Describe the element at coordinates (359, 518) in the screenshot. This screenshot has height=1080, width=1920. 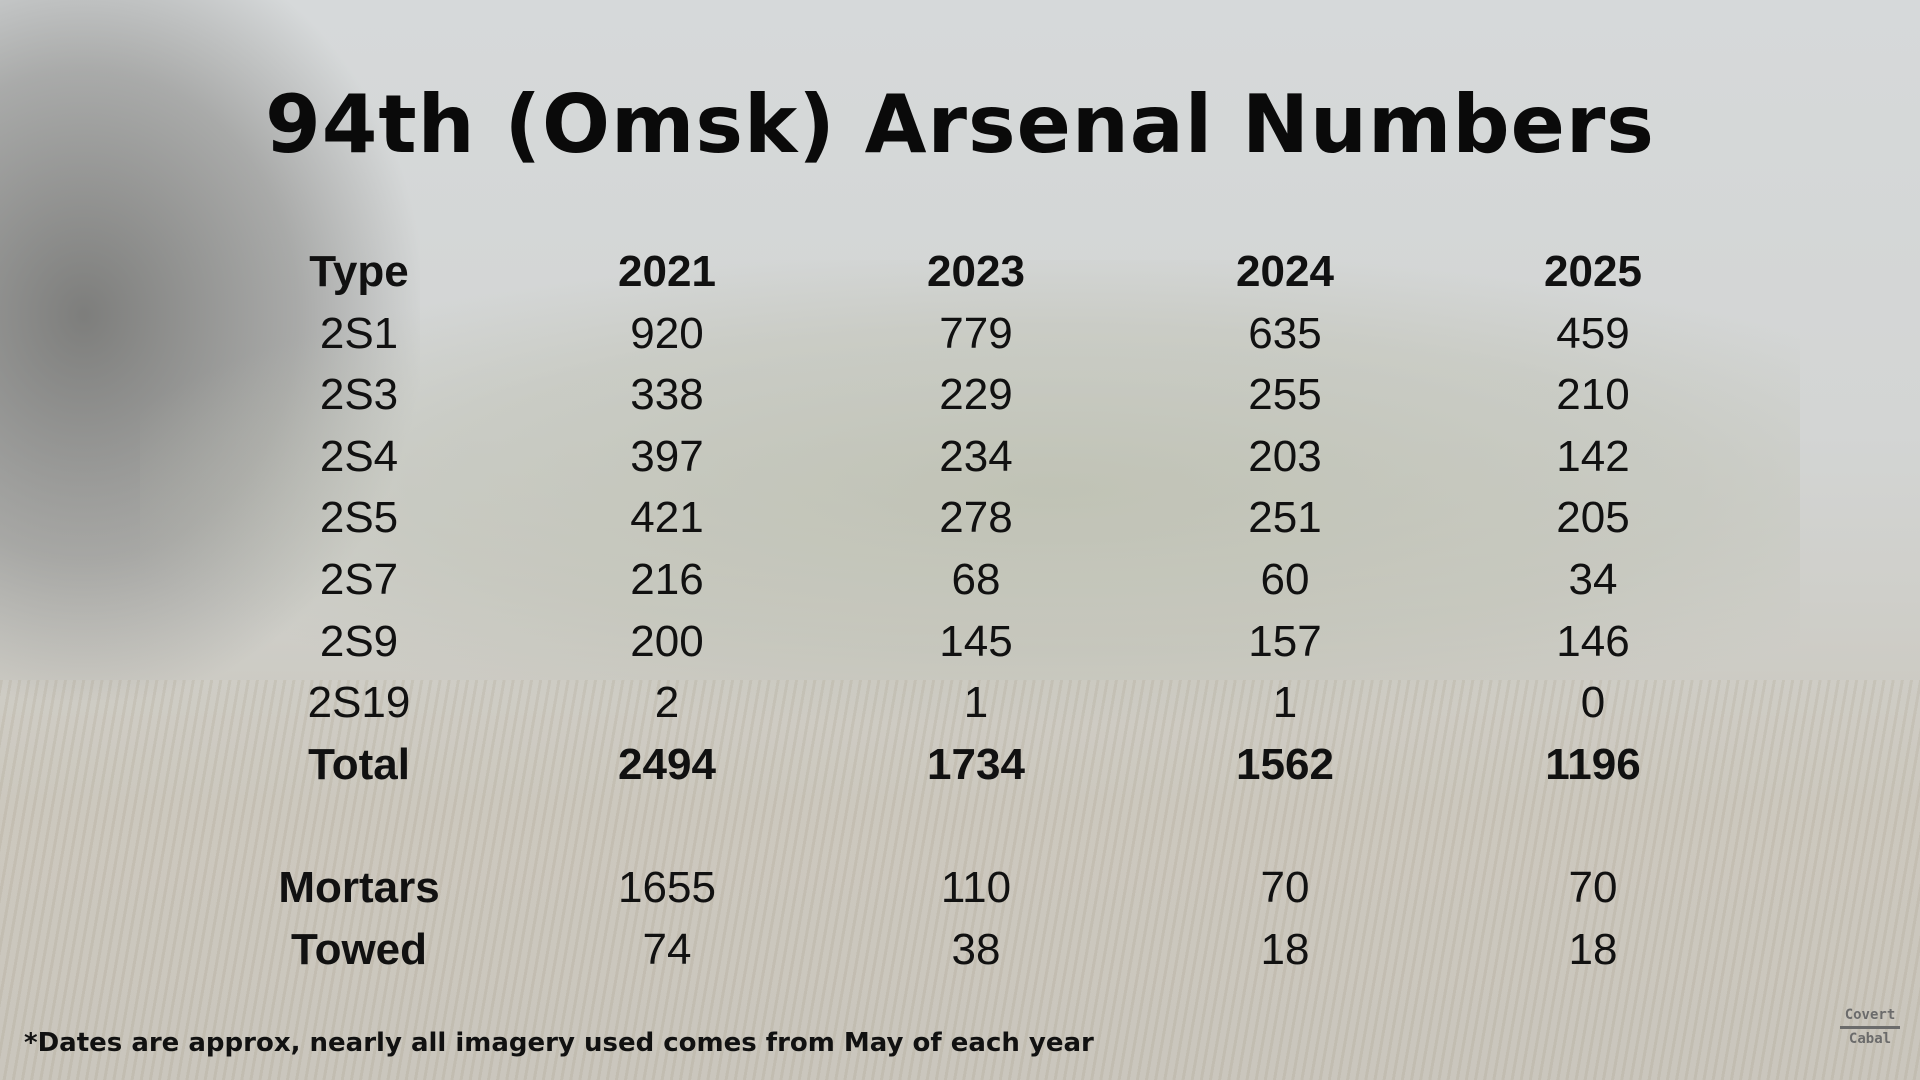
I see `table-row-cell: 2S5` at that location.